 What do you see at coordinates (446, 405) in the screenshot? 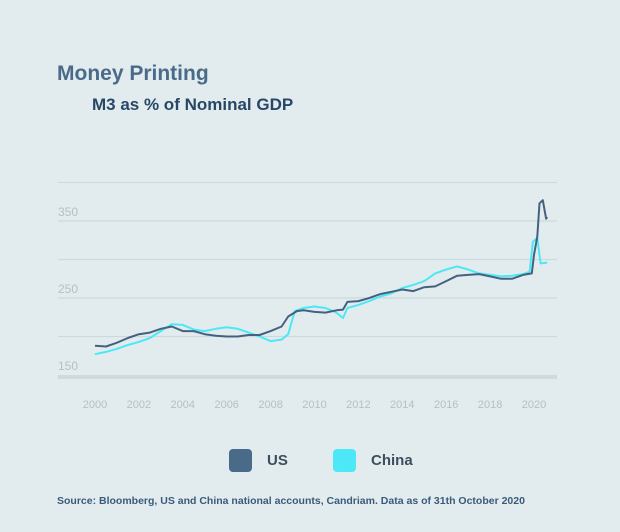
I see `x-tick-label: 2016` at bounding box center [446, 405].